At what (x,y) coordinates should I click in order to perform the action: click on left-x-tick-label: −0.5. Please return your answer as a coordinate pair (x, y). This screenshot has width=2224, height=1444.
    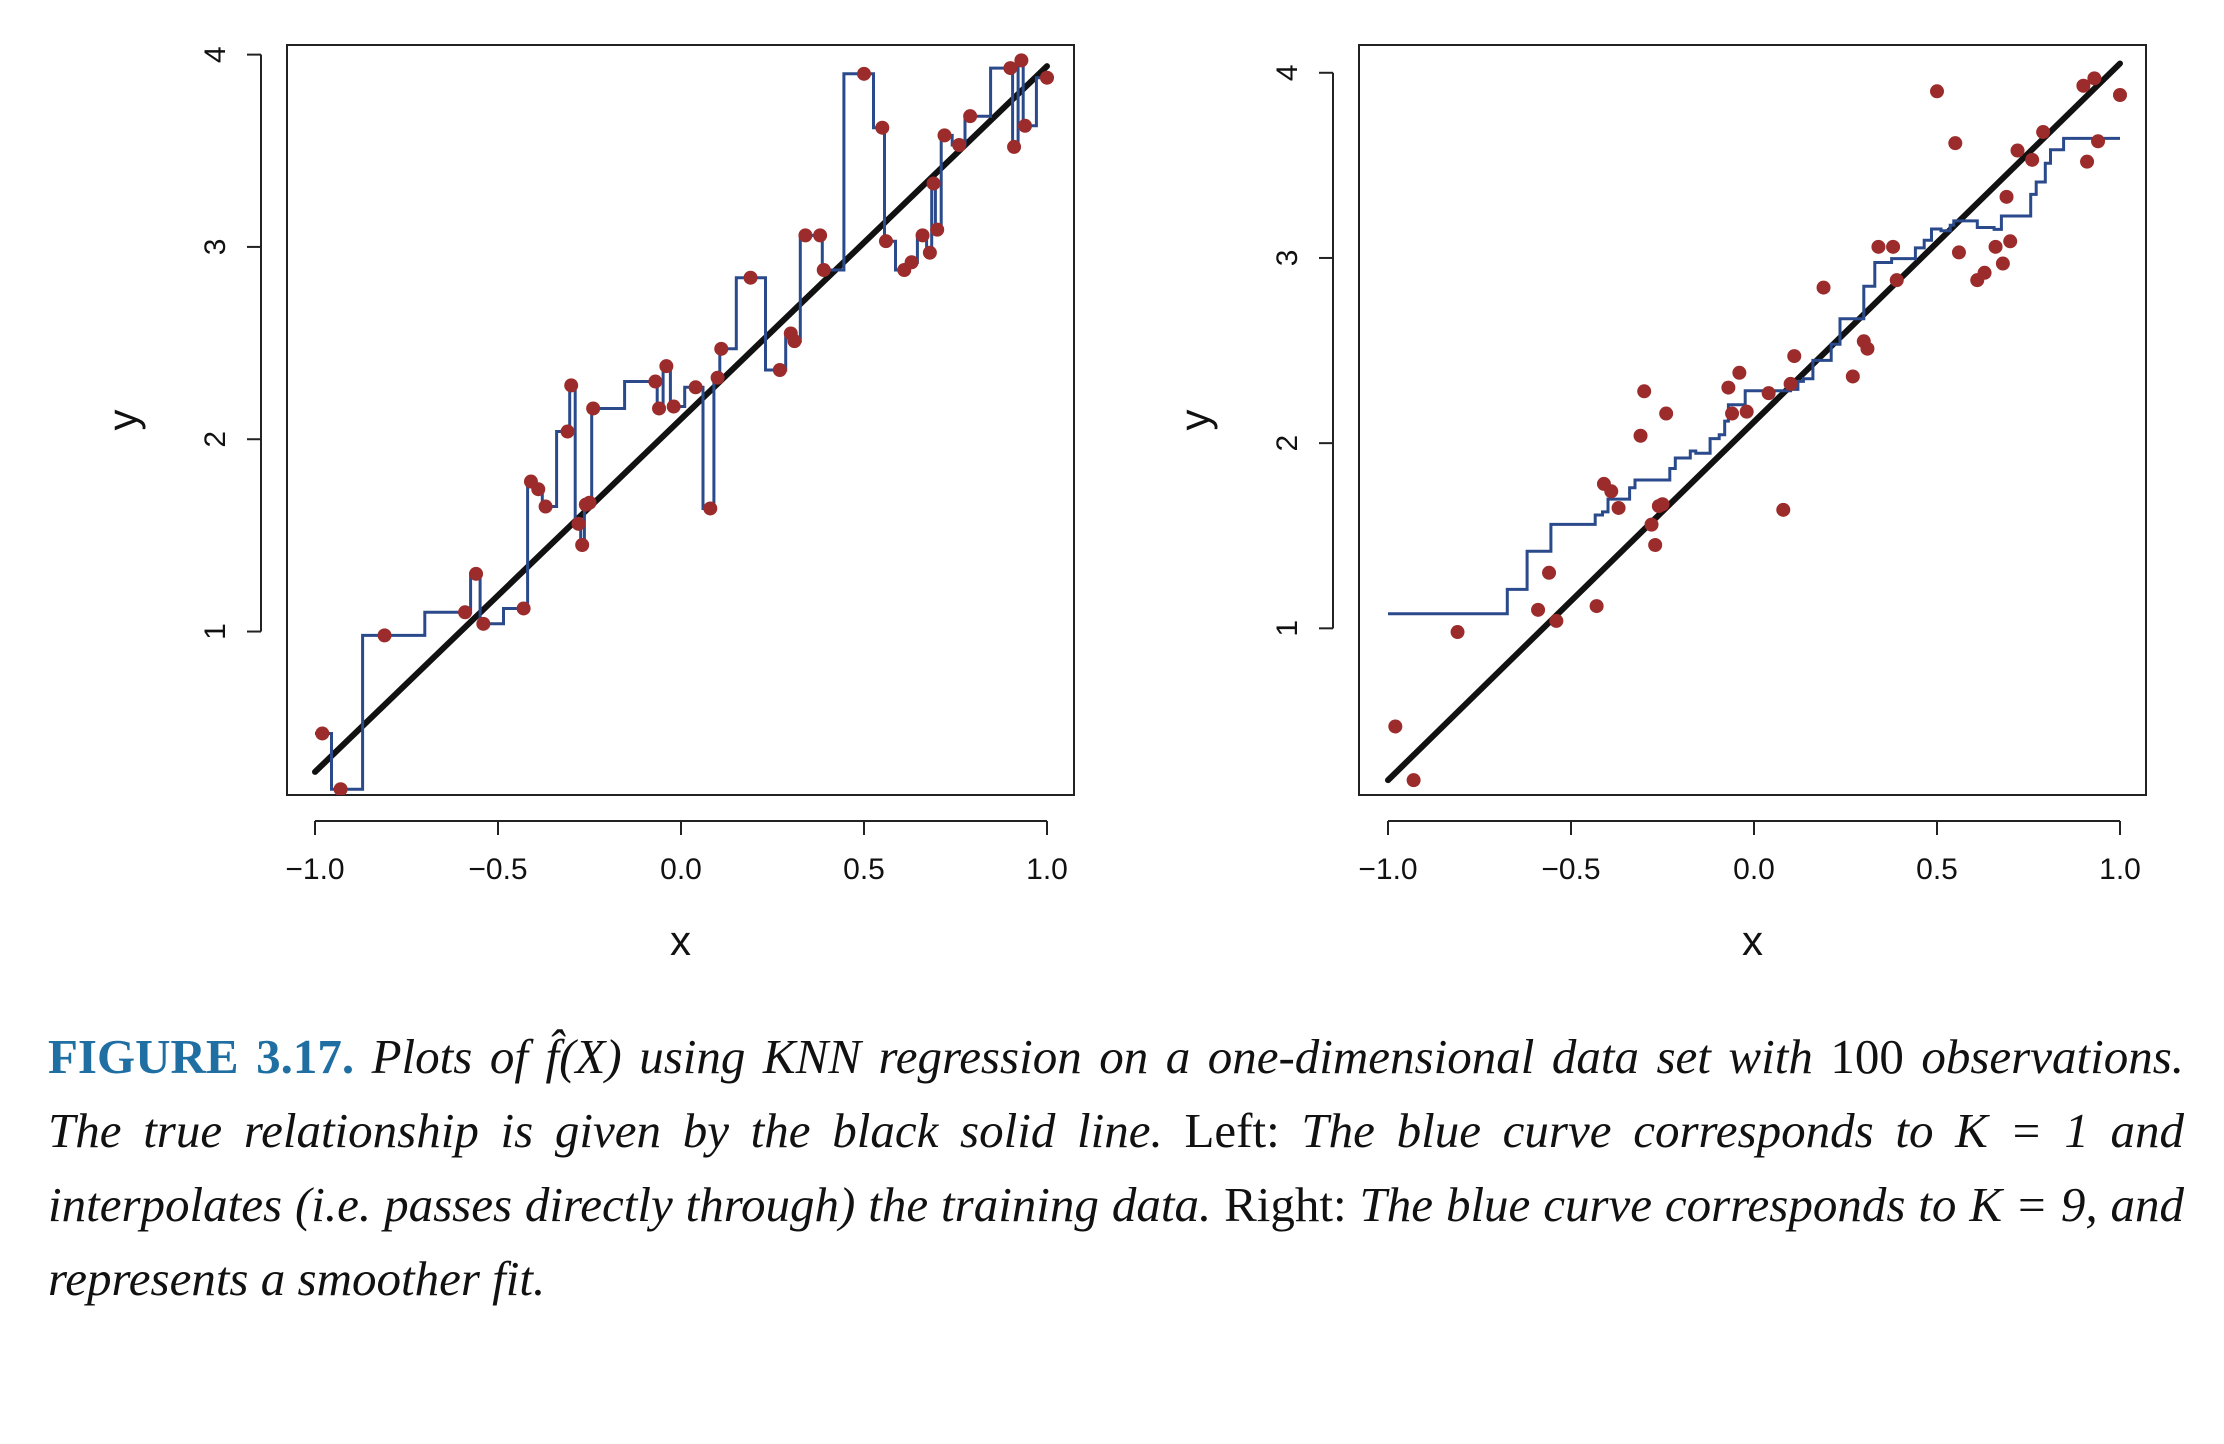
    Looking at the image, I should click on (497, 869).